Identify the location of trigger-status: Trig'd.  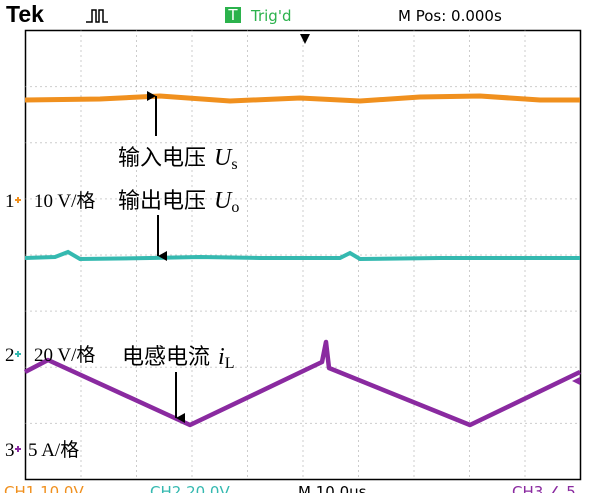
(270, 16).